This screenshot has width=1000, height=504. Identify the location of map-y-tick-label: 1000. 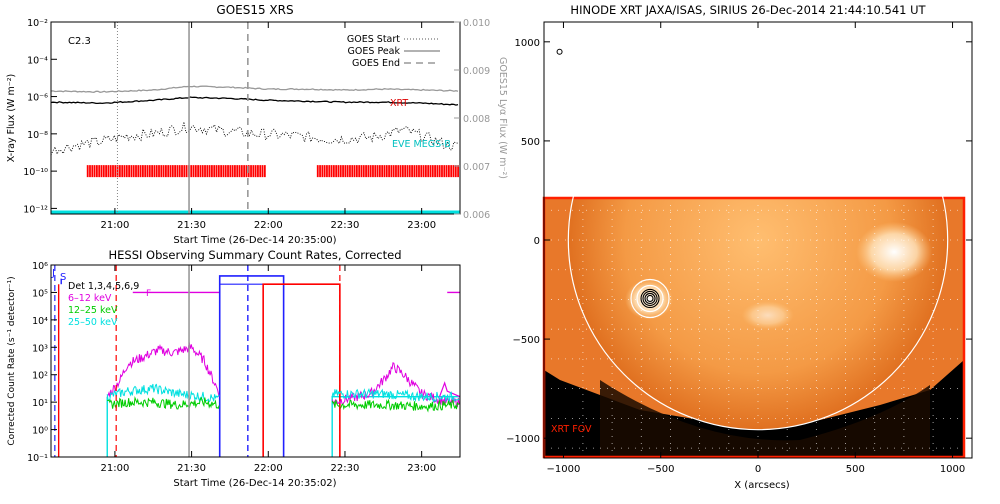
(527, 43).